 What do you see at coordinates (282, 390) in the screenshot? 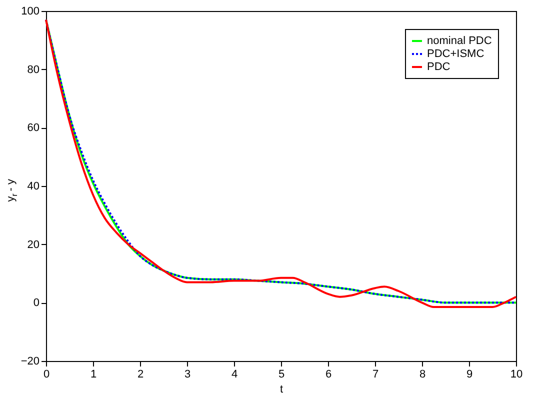
I see `x-axis-title: t` at bounding box center [282, 390].